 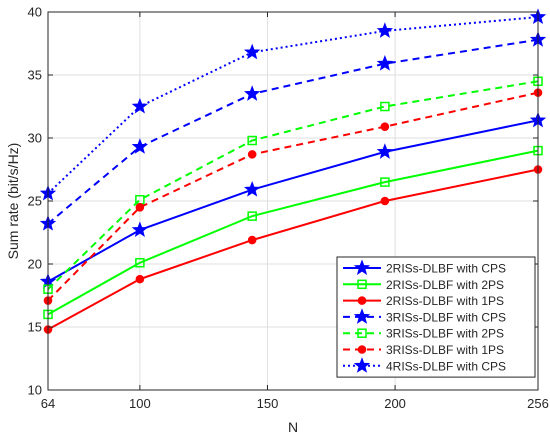 I want to click on legend-item: 2RISs-DLBF with 2PS, so click(x=423, y=285).